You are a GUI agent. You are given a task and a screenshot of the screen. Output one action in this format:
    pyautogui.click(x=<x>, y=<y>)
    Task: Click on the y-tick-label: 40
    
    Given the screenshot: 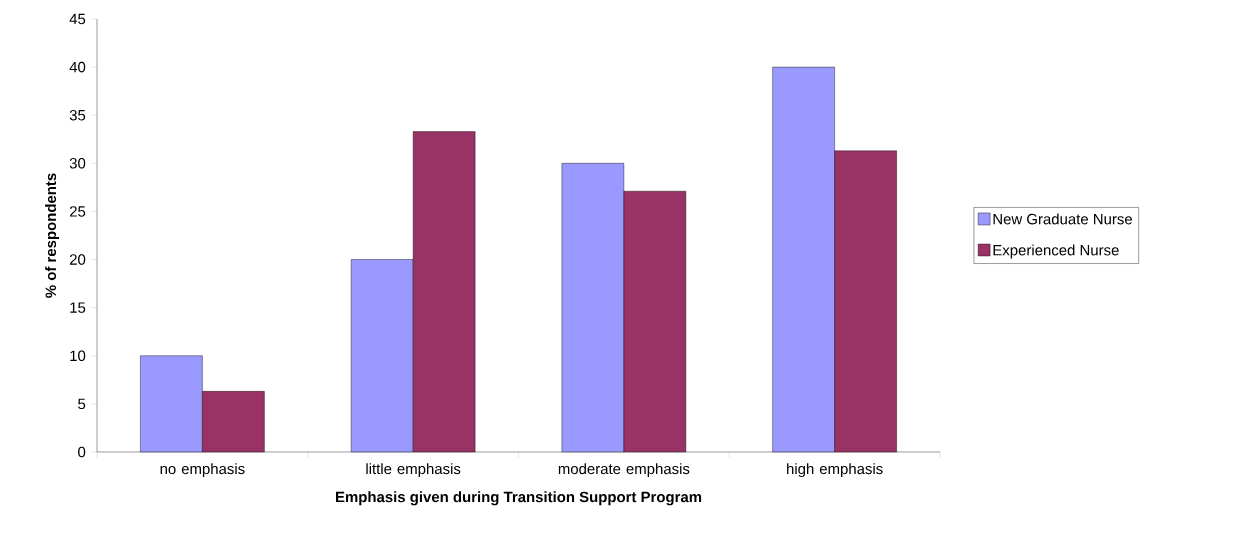 What is the action you would take?
    pyautogui.click(x=77, y=67)
    